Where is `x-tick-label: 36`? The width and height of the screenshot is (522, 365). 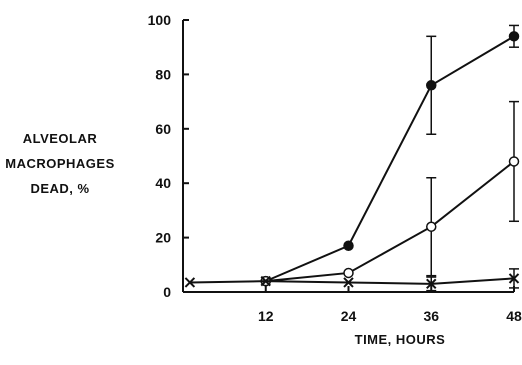
x-tick-label: 36 is located at coordinates (431, 316).